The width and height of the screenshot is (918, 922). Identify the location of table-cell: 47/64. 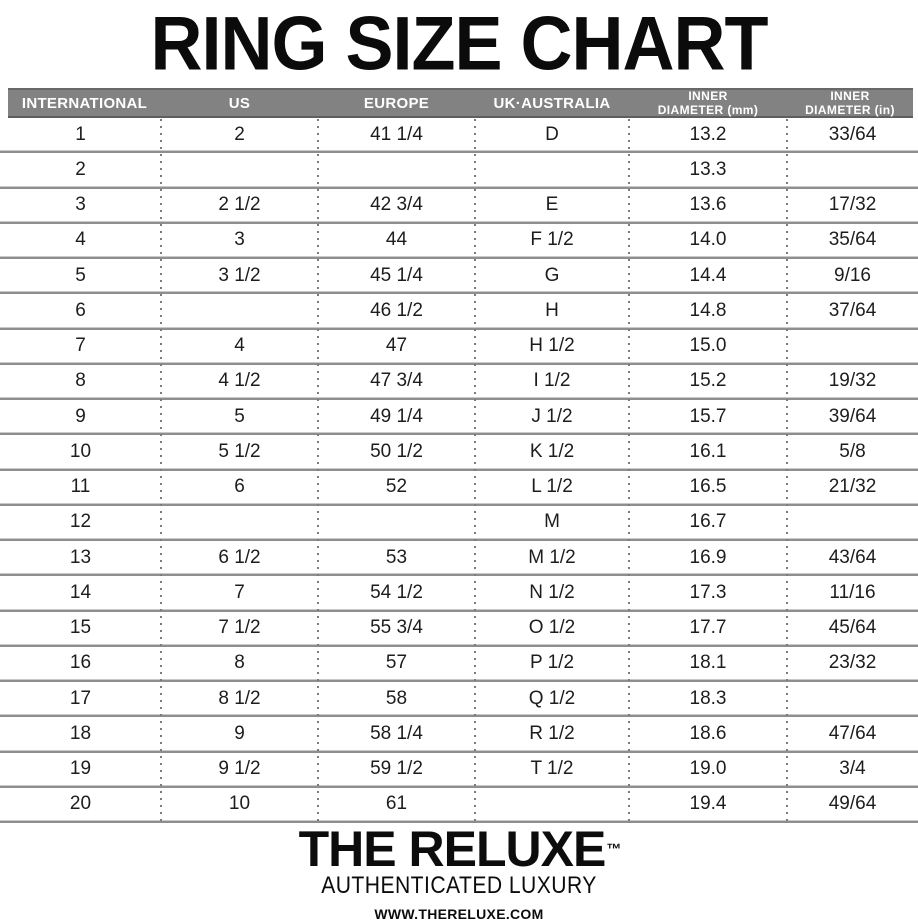
(852, 733).